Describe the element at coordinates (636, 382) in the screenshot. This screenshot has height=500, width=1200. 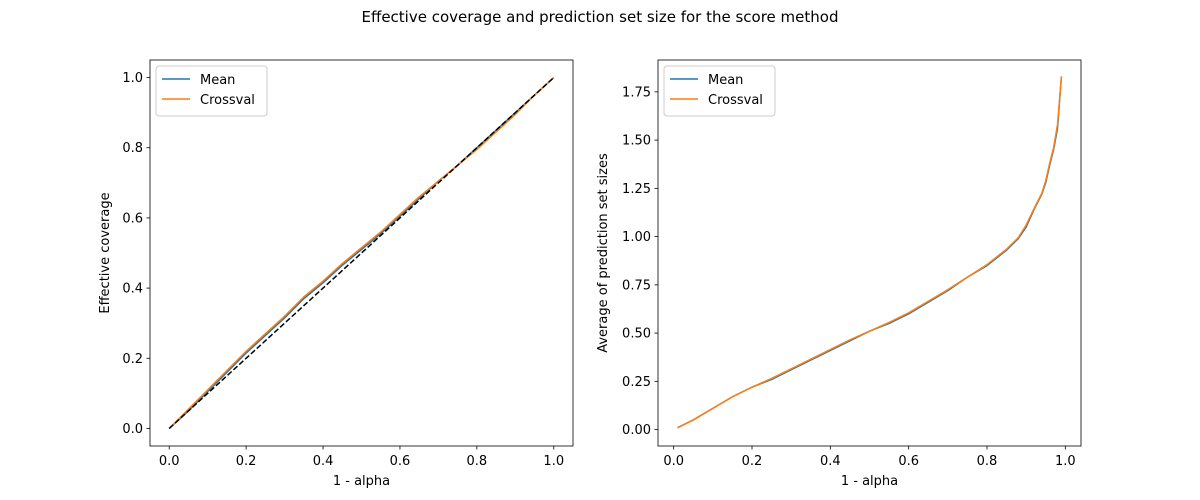
I see `y-tick-label: 0.25` at that location.